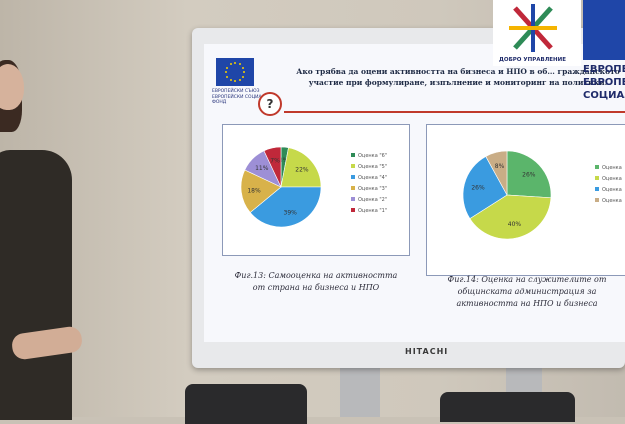 The image size is (625, 424). I want to click on pie-chart-right: 26% Оценка 40% Оценка 26% Оценка 8% Оценка, so click(542, 195).